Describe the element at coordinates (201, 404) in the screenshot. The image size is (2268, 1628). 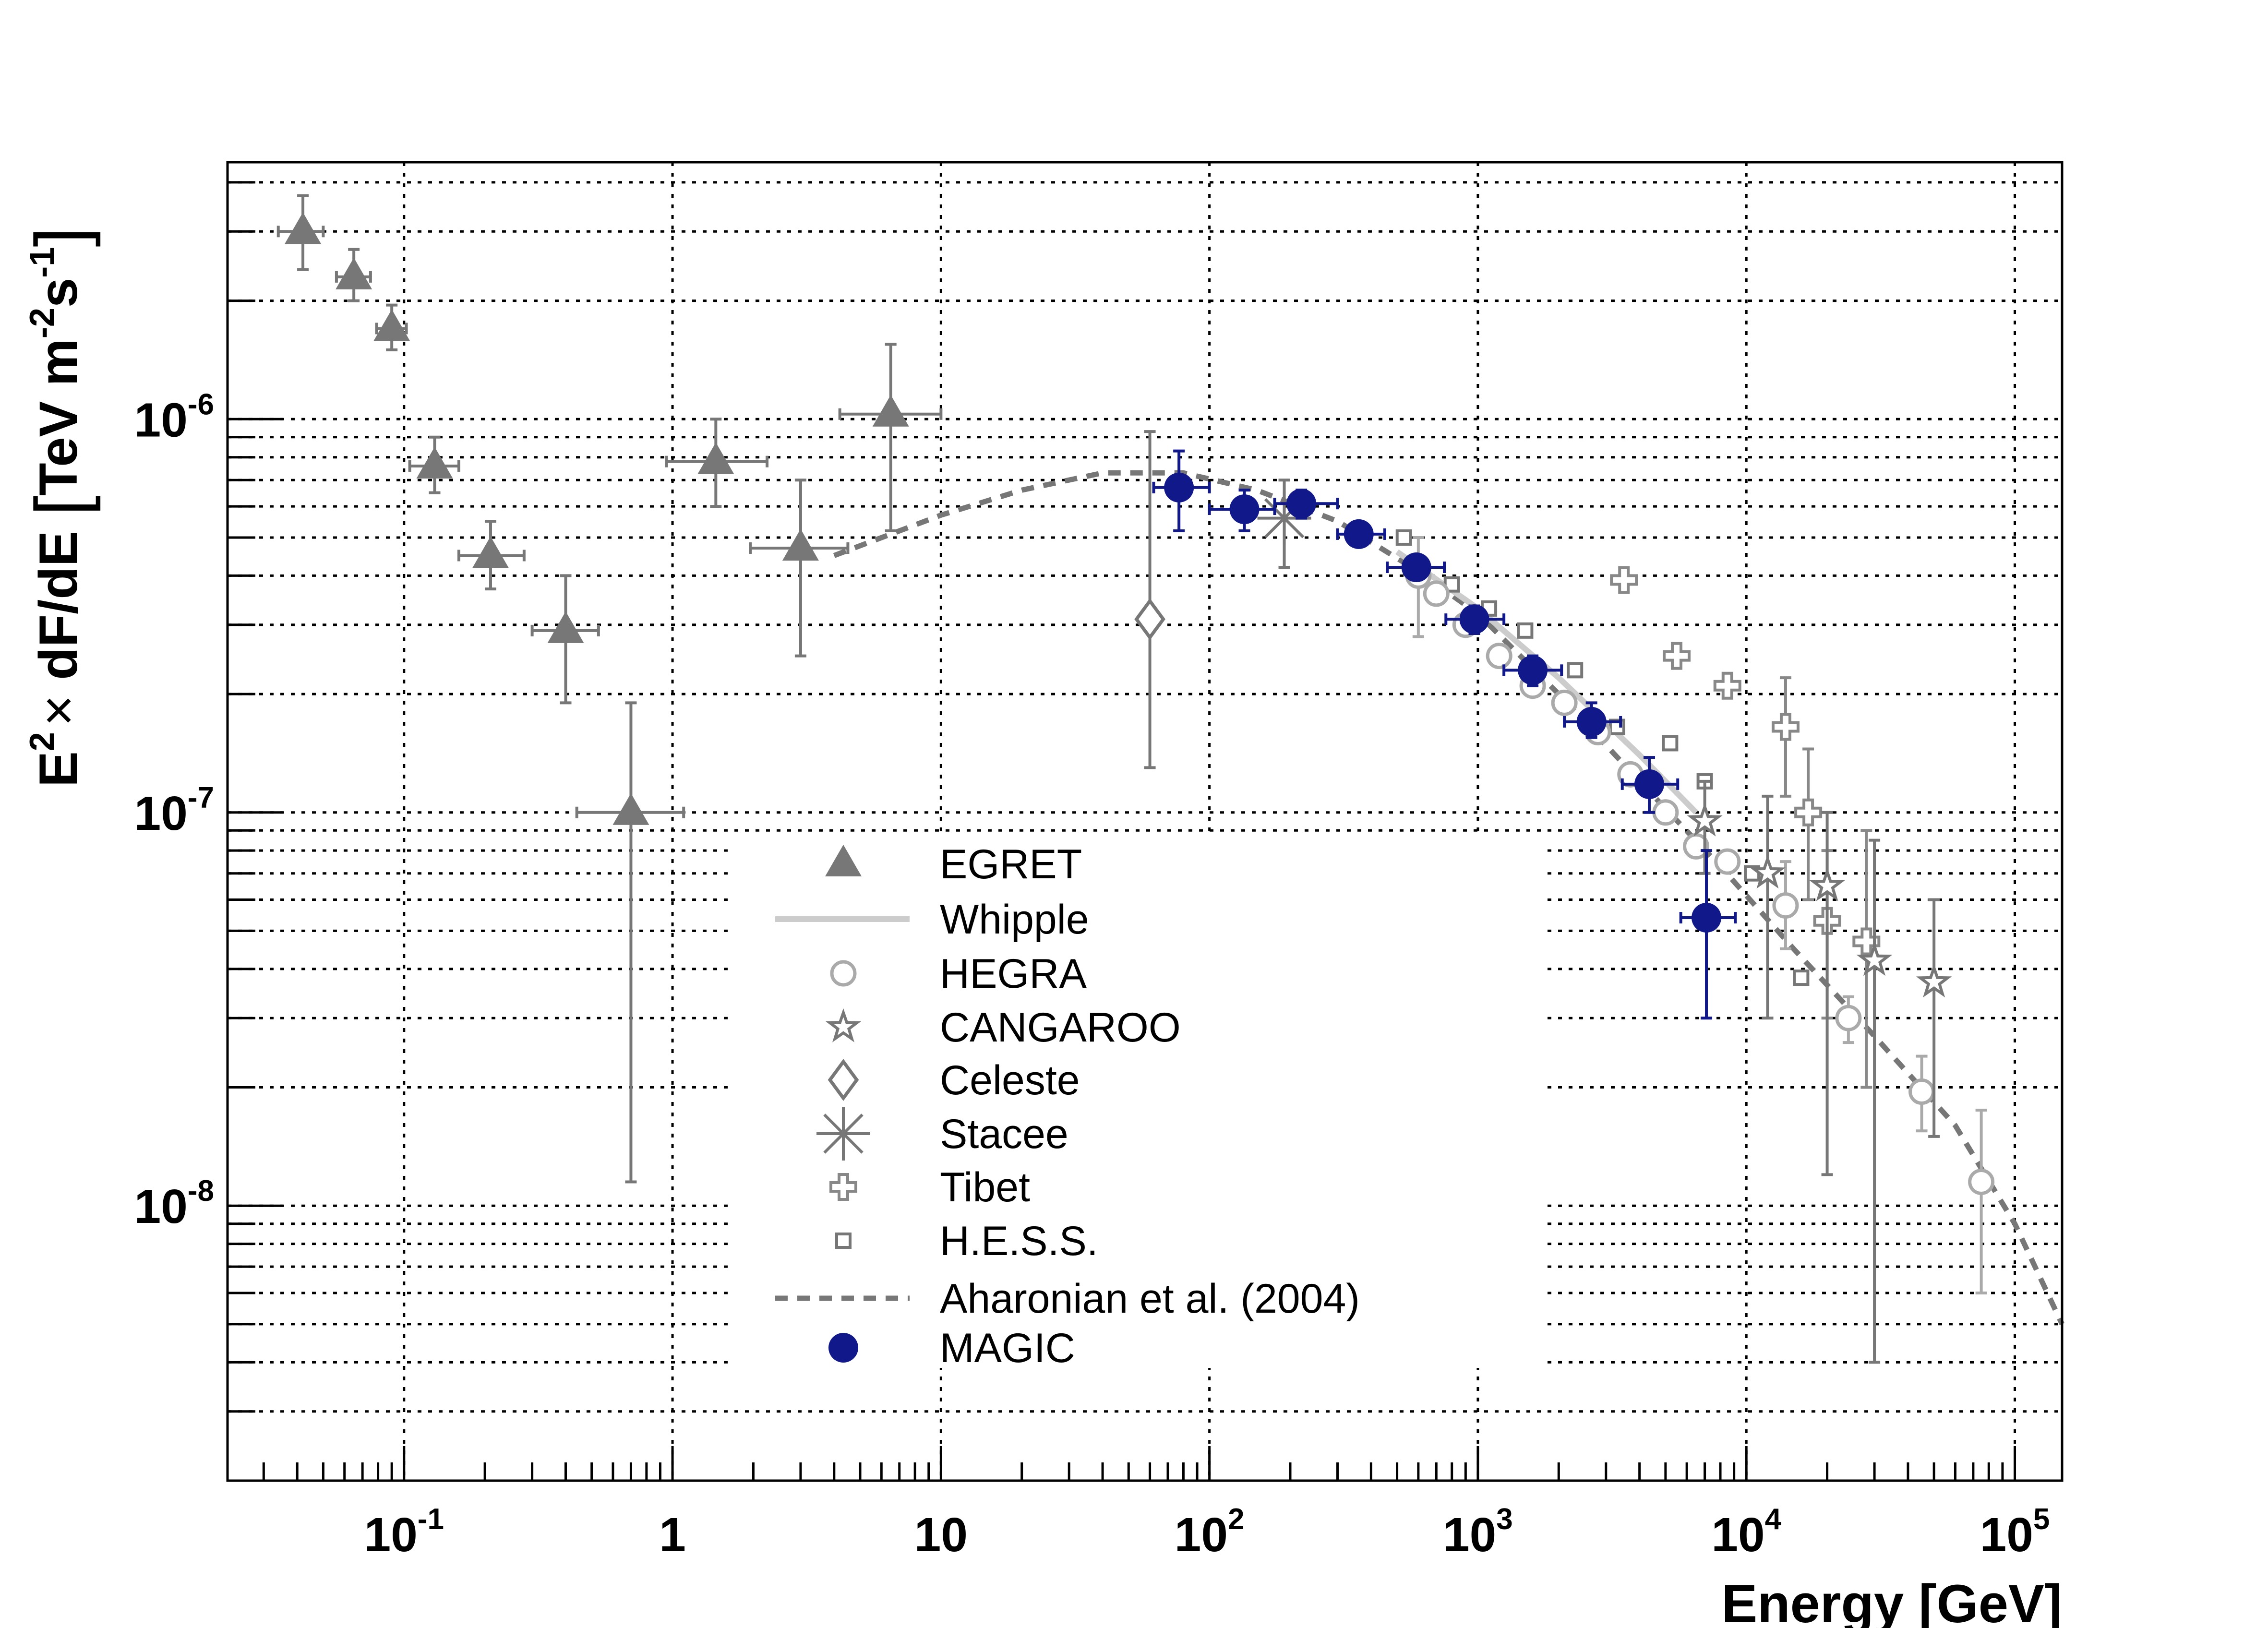
I see `y-tick-label-exponent: -6` at that location.